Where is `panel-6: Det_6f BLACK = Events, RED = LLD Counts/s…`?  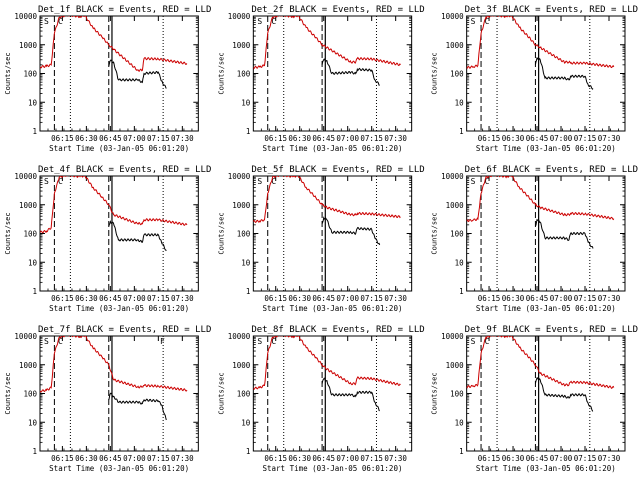 panel-6: Det_6f BLACK = Events, RED = LLD Counts/s… is located at coordinates (534, 239).